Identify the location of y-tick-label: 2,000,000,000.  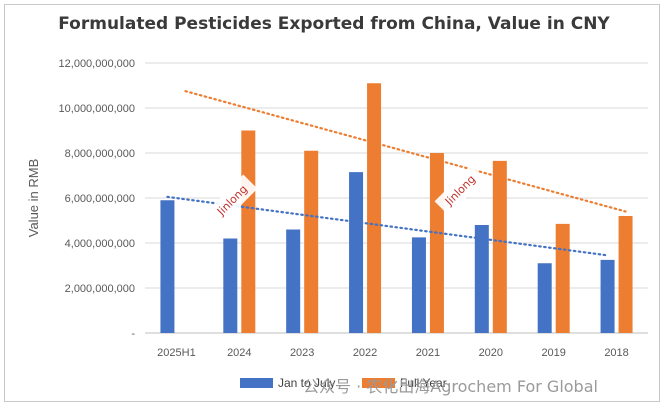
(100, 289).